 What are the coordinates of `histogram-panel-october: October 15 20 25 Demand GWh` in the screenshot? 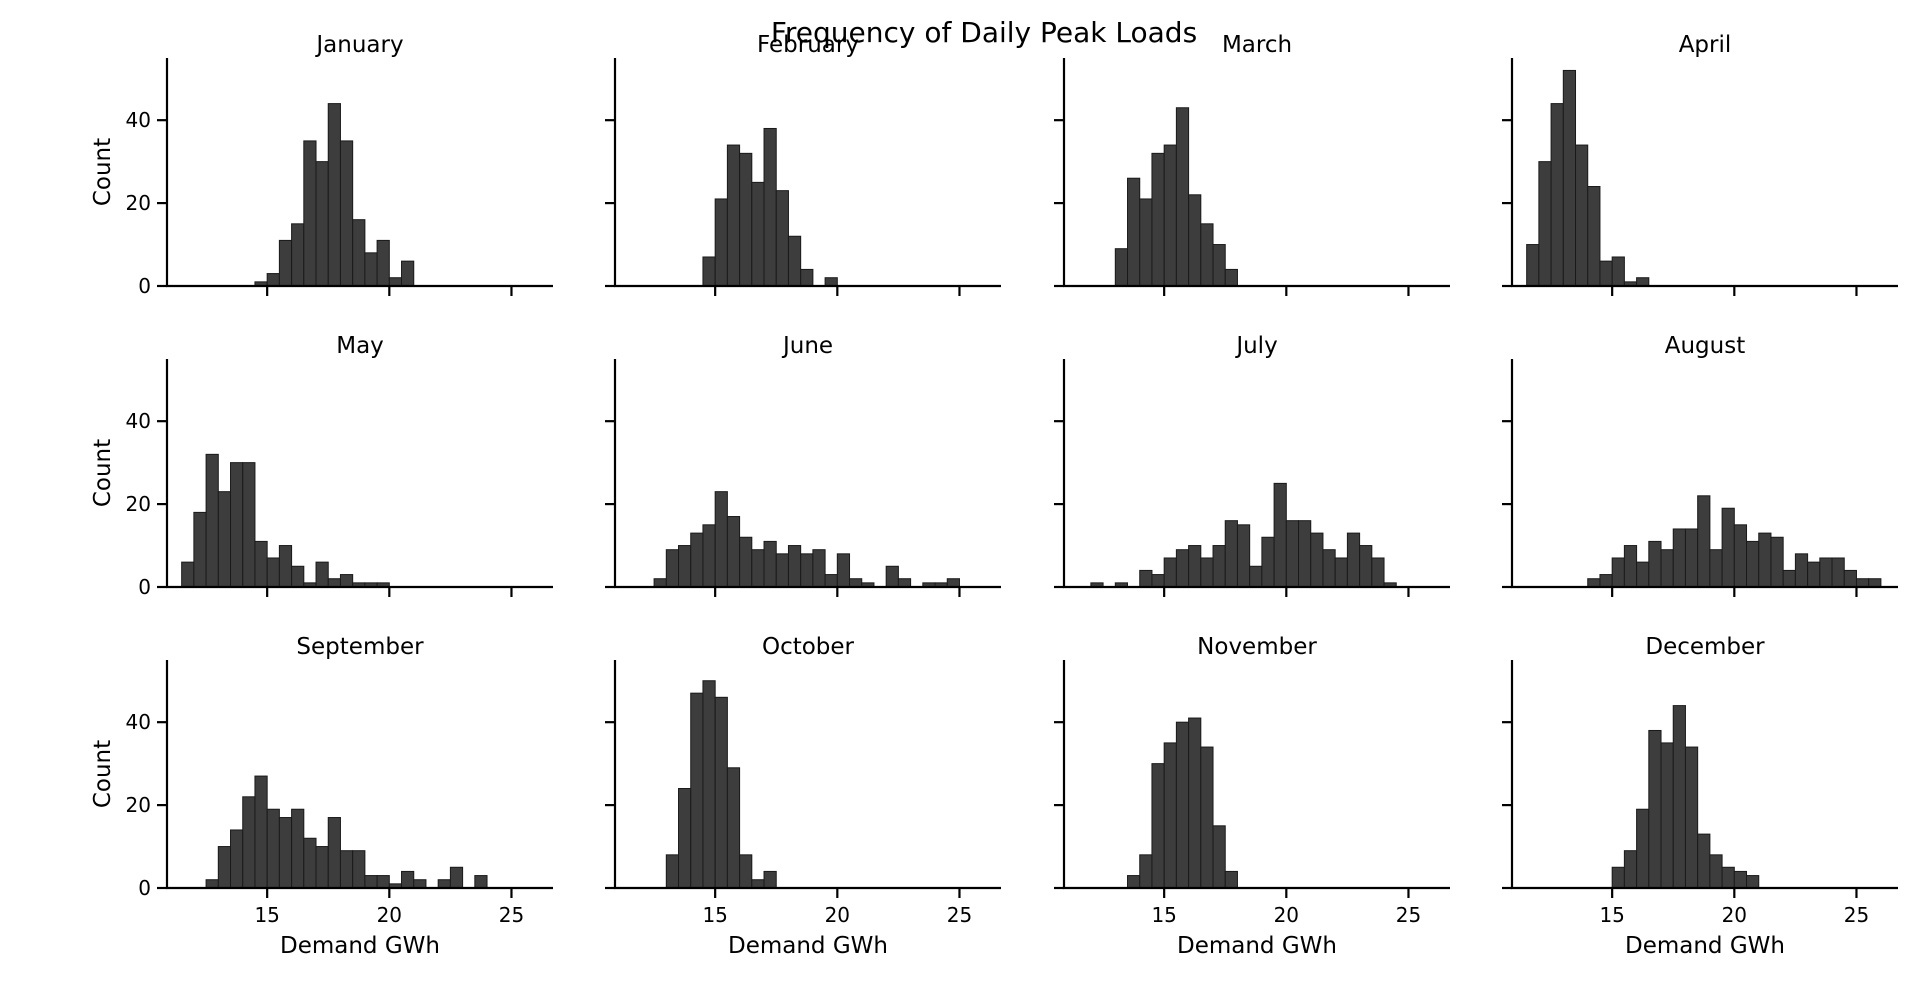 It's located at (803, 796).